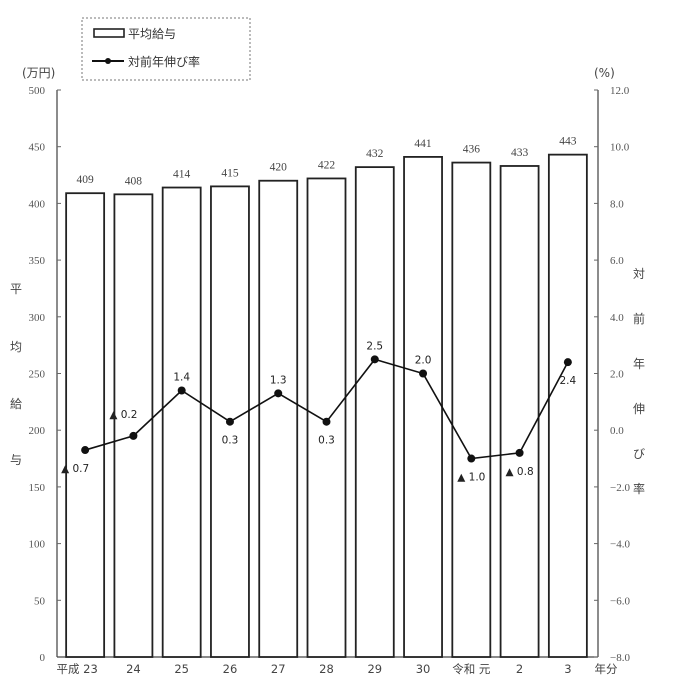 The height and width of the screenshot is (697, 700). Describe the element at coordinates (375, 154) in the screenshot. I see `bar-value-label: 432` at that location.